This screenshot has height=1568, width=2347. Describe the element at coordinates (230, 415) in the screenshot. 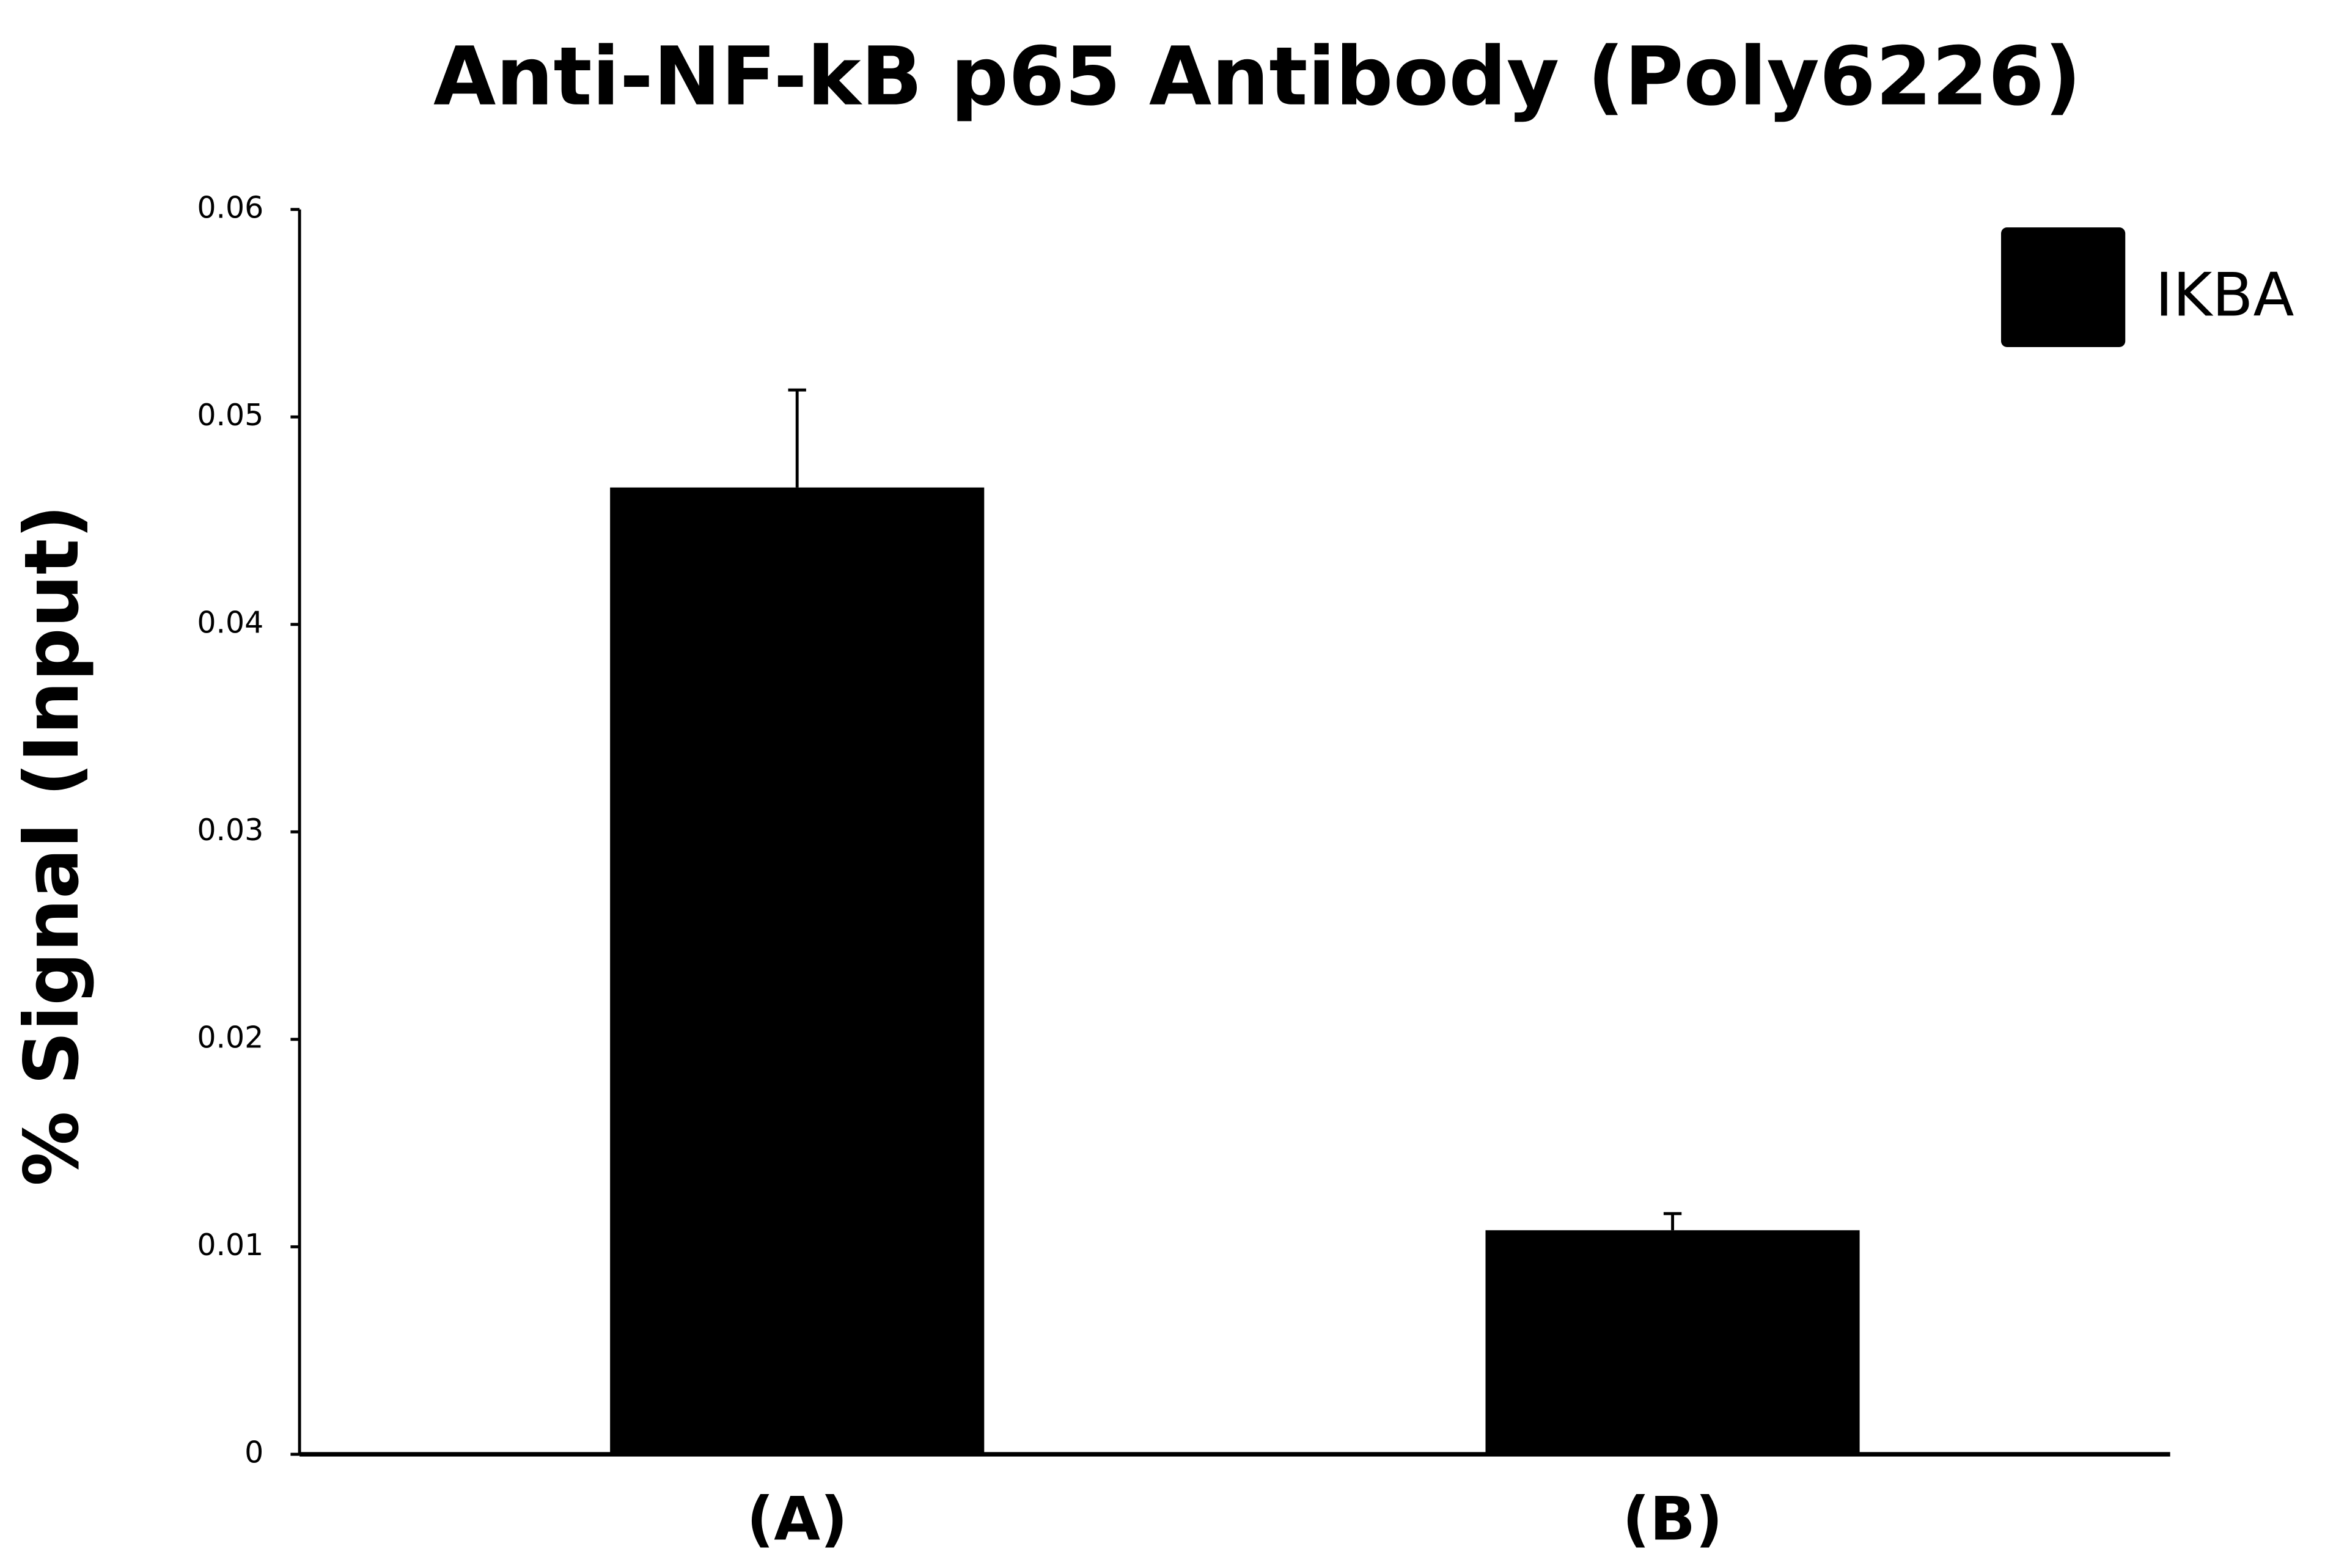

I see `y-tick-label: 0.05` at that location.